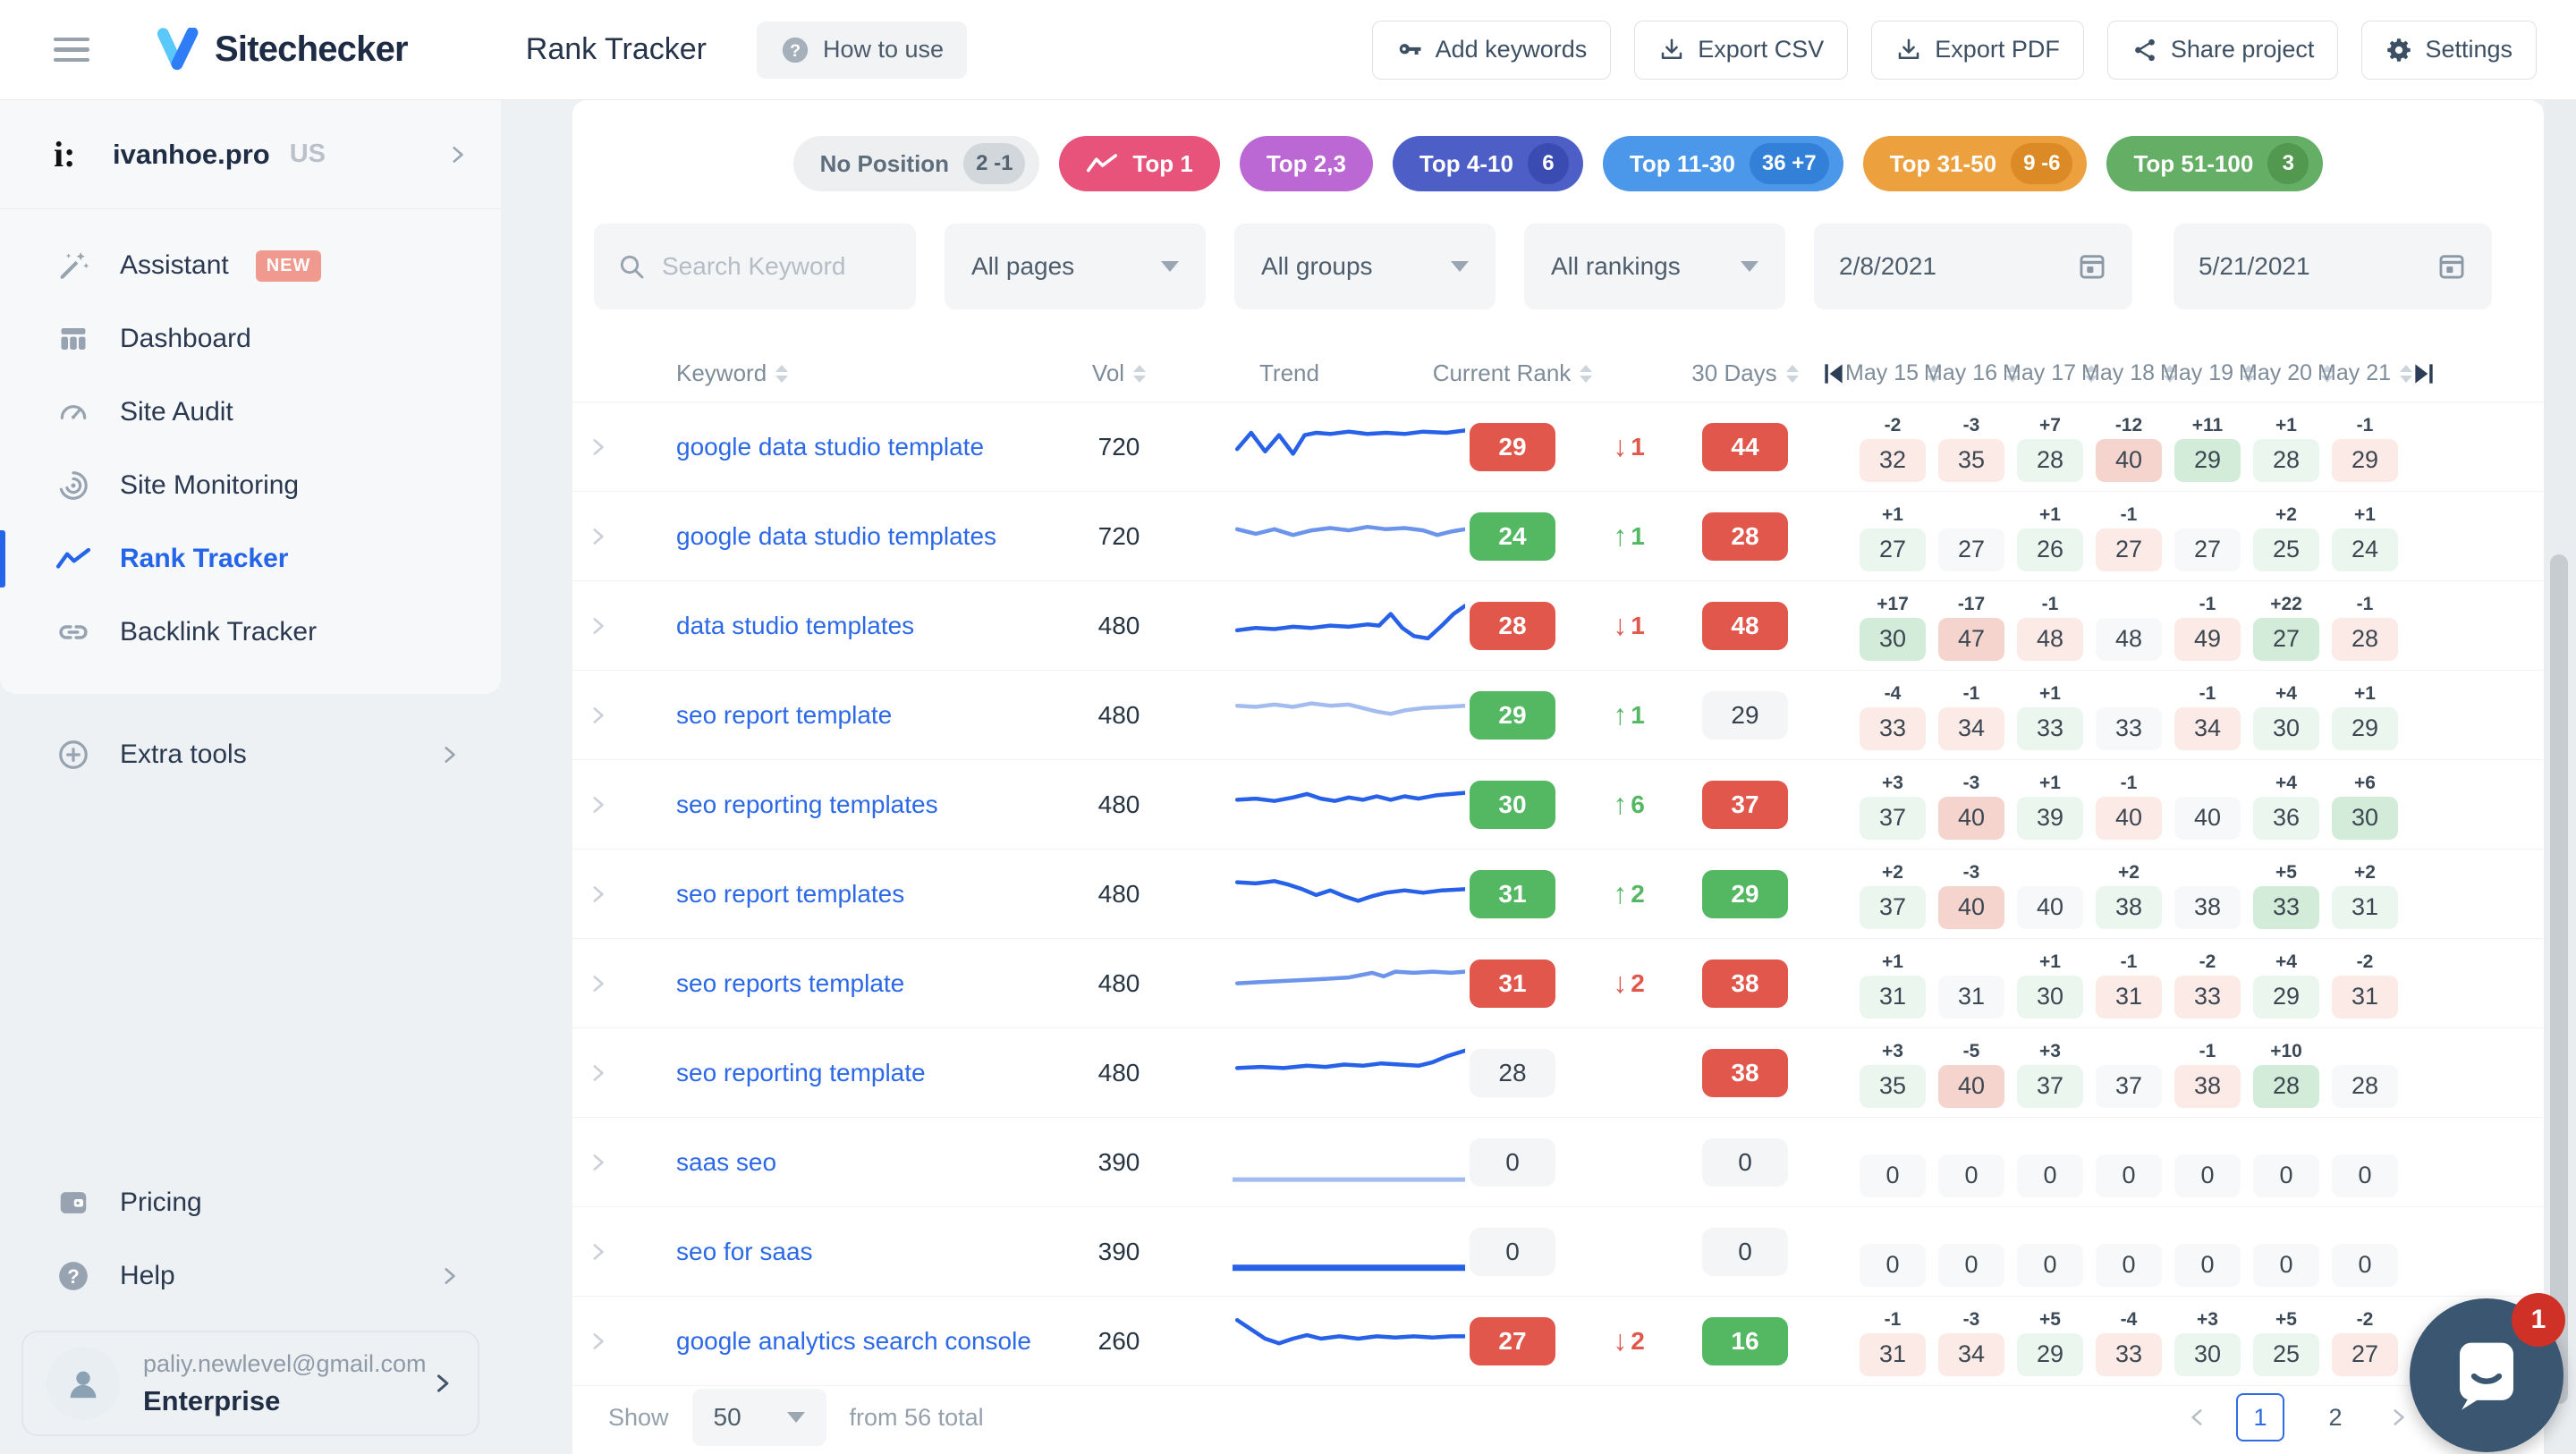 This screenshot has height=1454, width=2576. I want to click on share-project-button: Share project, so click(2222, 50).